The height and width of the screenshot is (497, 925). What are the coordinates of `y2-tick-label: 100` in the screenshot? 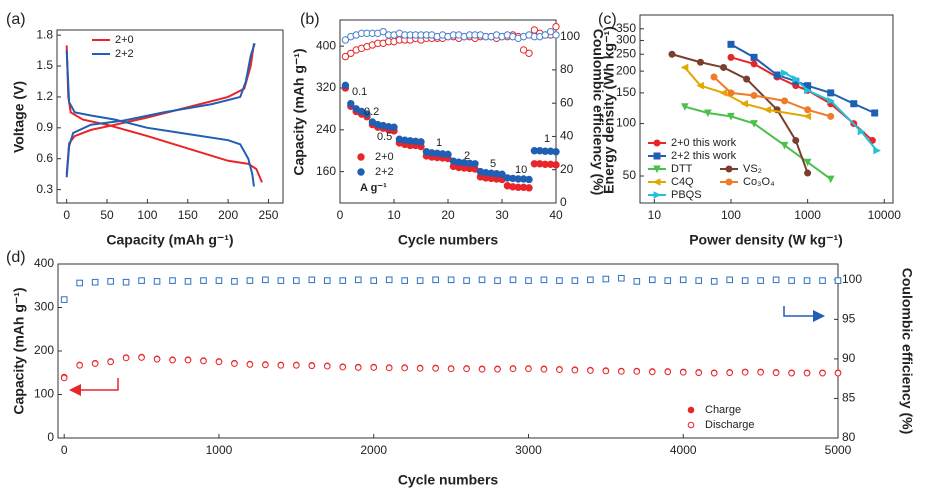 It's located at (852, 279).